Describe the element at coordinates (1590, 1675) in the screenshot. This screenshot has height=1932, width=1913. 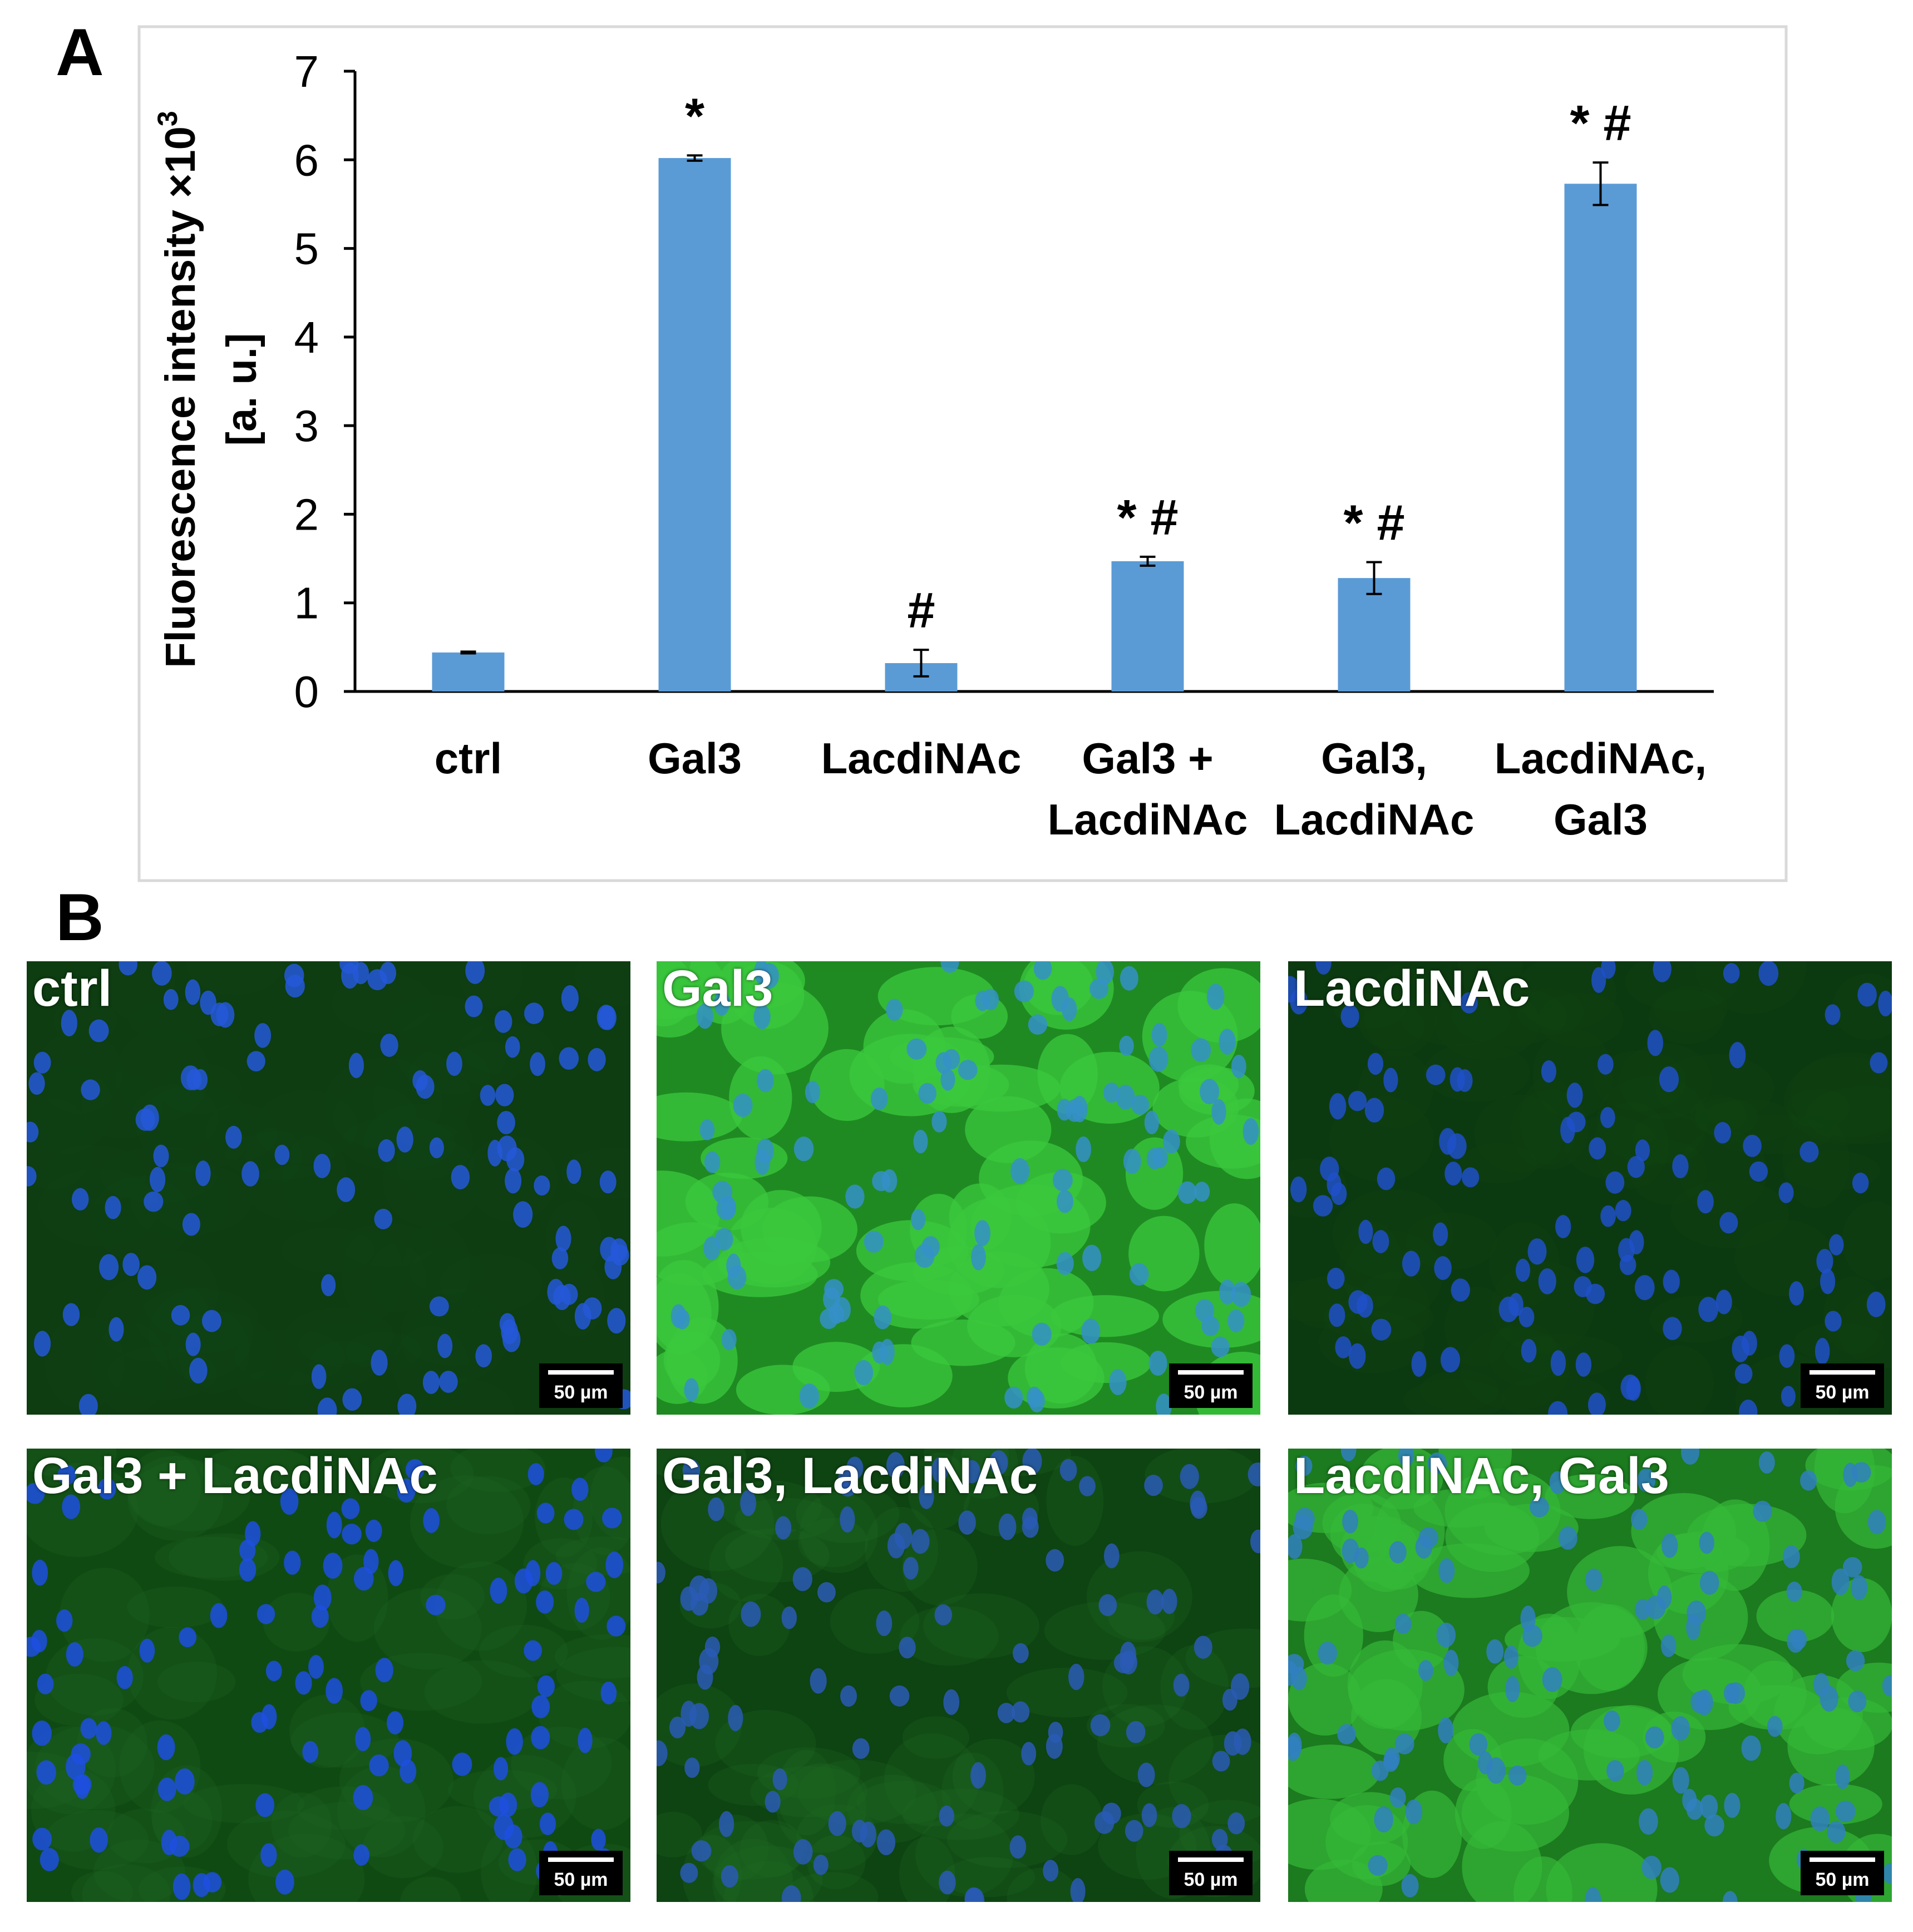
I see `micrograph-image` at that location.